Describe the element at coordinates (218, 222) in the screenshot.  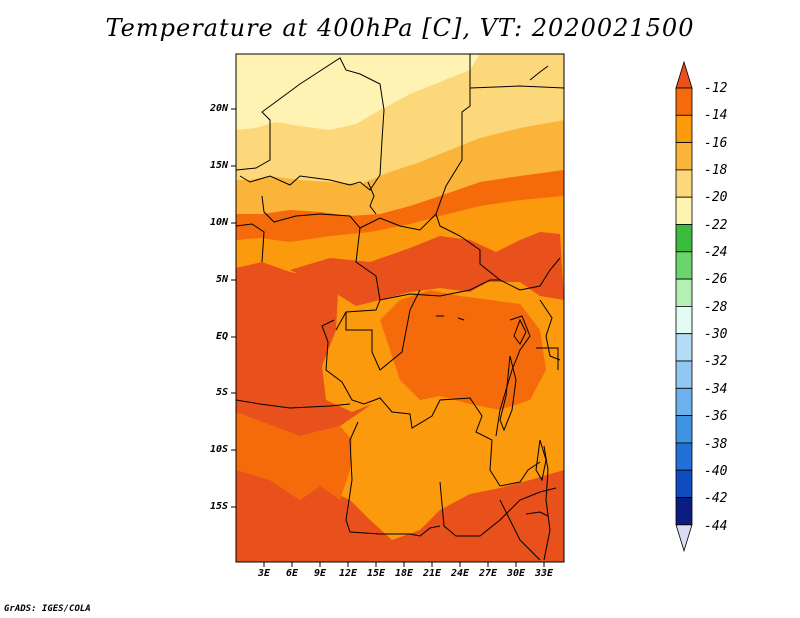
I see `lat-label-10n: 10N` at that location.